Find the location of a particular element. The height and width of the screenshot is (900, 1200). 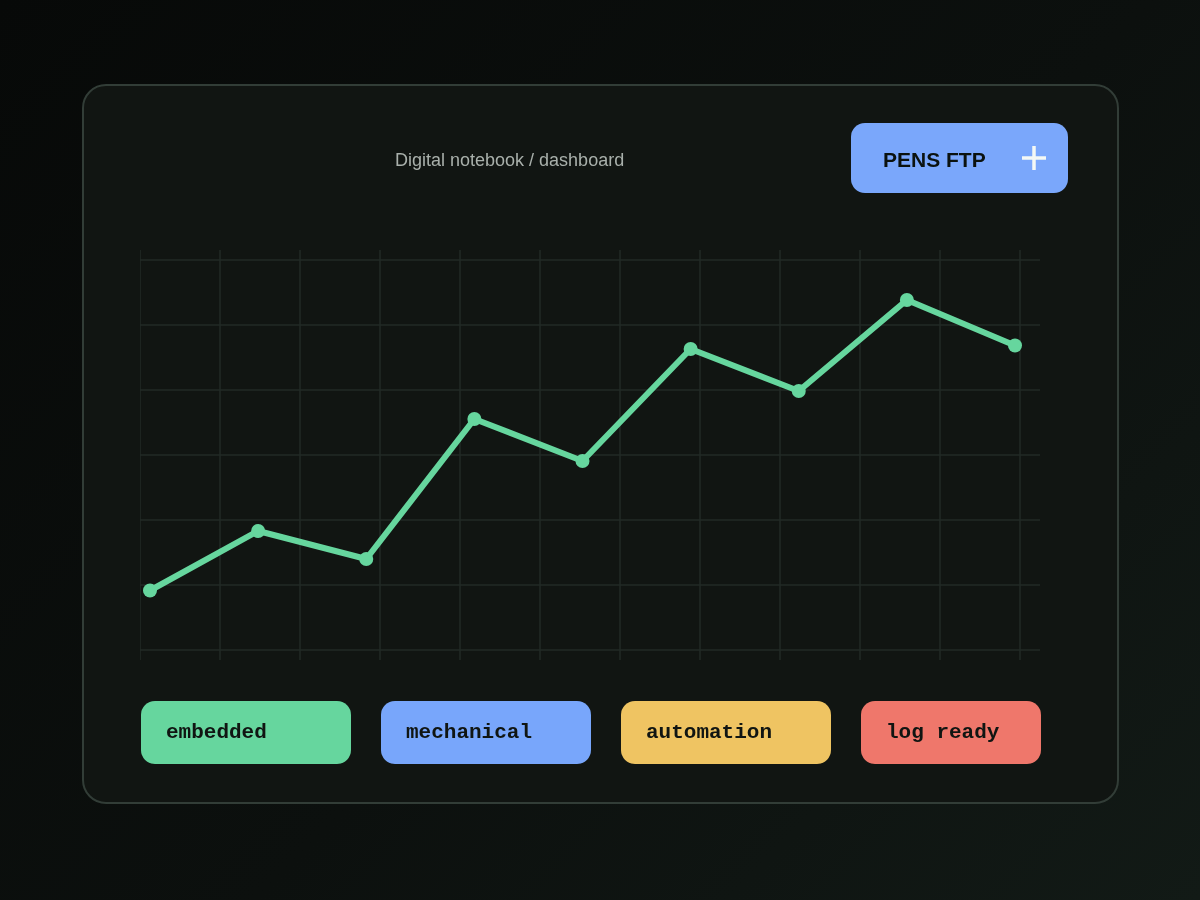

tag-chip: mechanical is located at coordinates (486, 732).